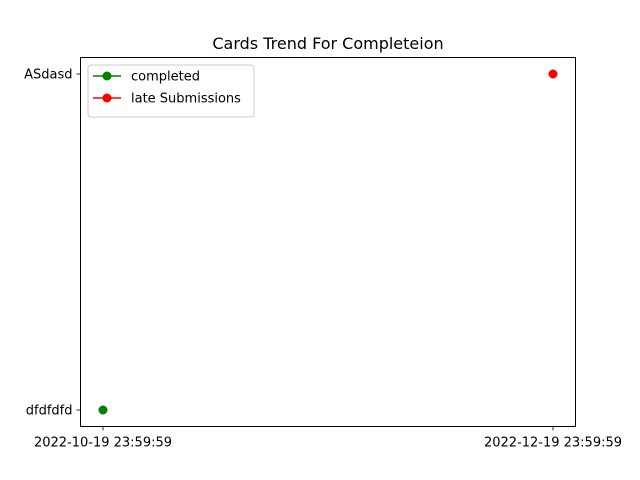  I want to click on legend-box, so click(171, 91).